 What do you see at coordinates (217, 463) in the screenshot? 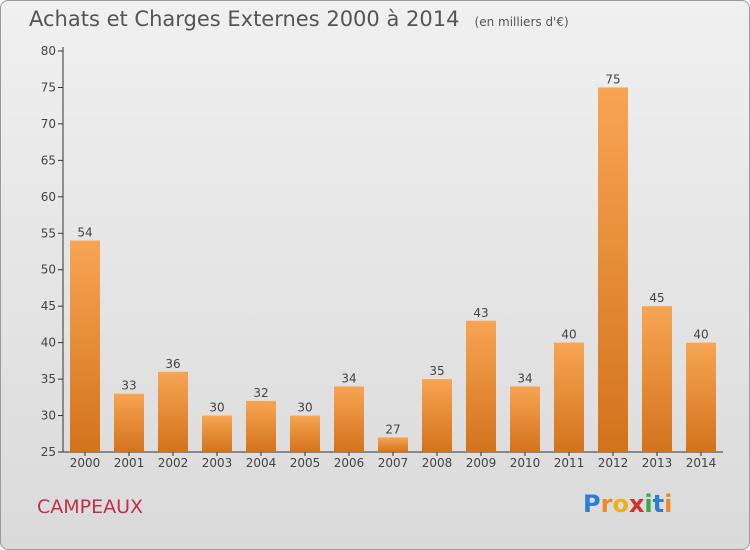
I see `x-tick-label: 2003` at bounding box center [217, 463].